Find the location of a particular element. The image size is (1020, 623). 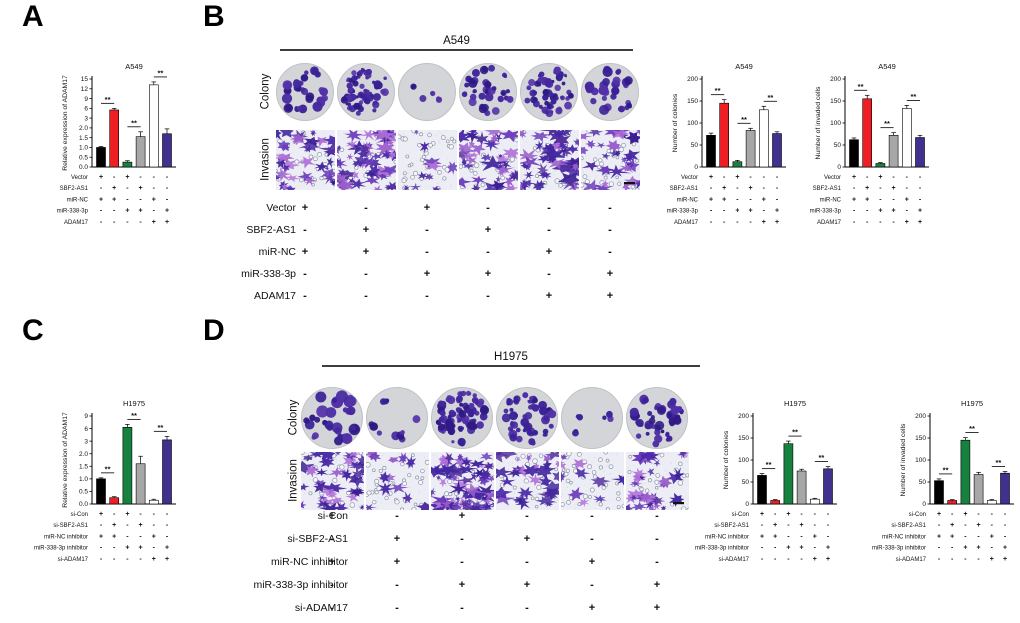

y-tick-label: 6 is located at coordinates (86, 109).